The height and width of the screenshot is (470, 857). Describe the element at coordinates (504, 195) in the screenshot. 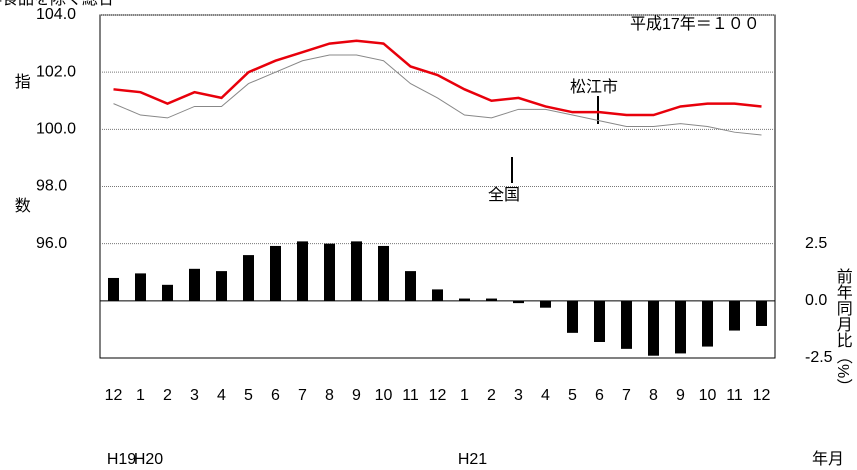

I see `series-label: 全国` at that location.